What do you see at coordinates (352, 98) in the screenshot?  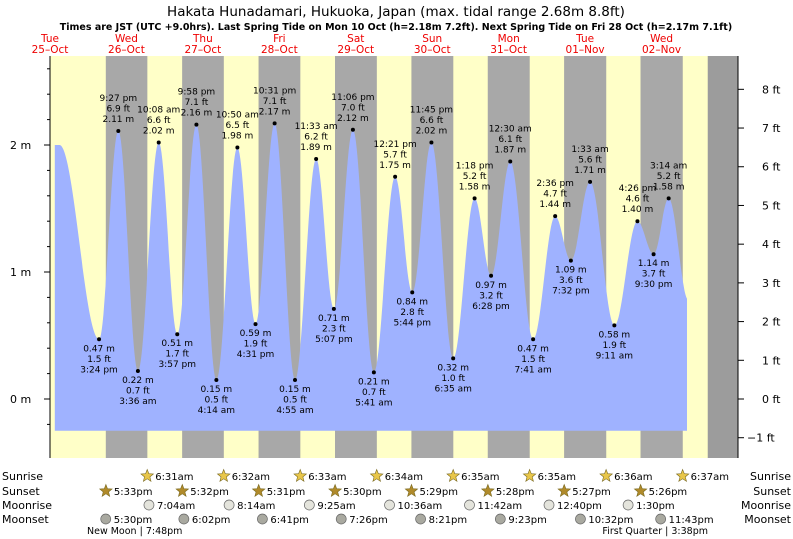 I see `extreme-label: 11:06 pm` at bounding box center [352, 98].